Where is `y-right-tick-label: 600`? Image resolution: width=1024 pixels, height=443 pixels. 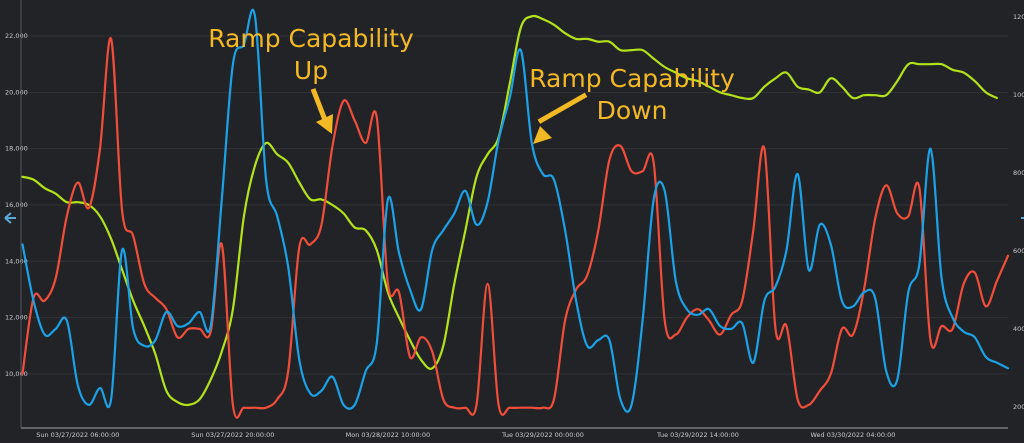
y-right-tick-label: 600 is located at coordinates (1018, 251).